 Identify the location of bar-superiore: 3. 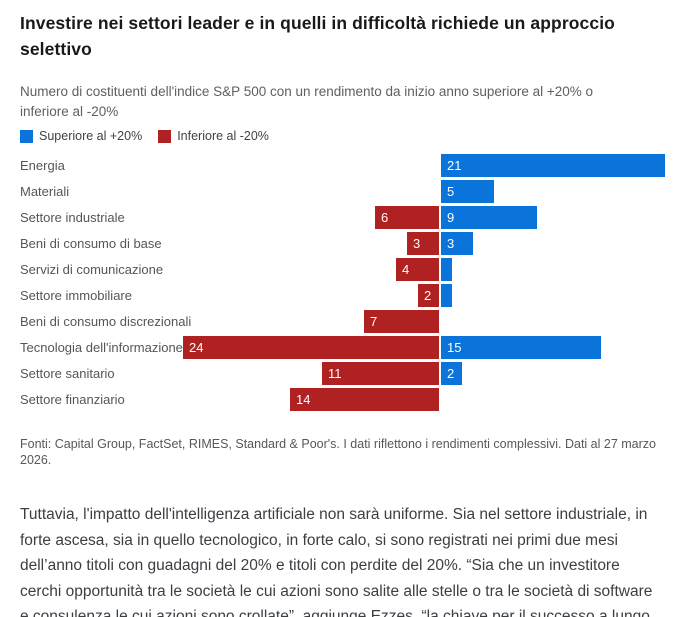
(457, 243).